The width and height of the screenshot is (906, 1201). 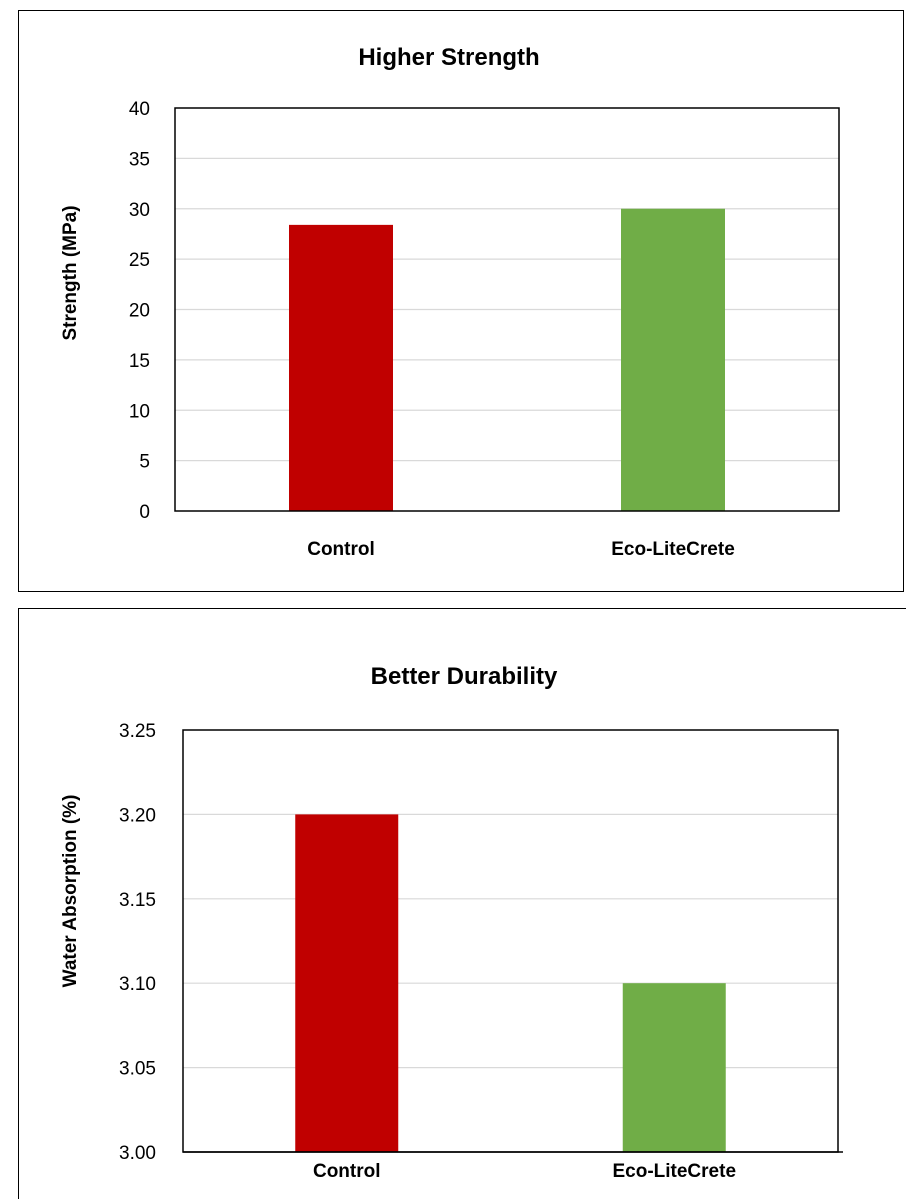 What do you see at coordinates (137, 815) in the screenshot?
I see `y-tick-label: 3.20` at bounding box center [137, 815].